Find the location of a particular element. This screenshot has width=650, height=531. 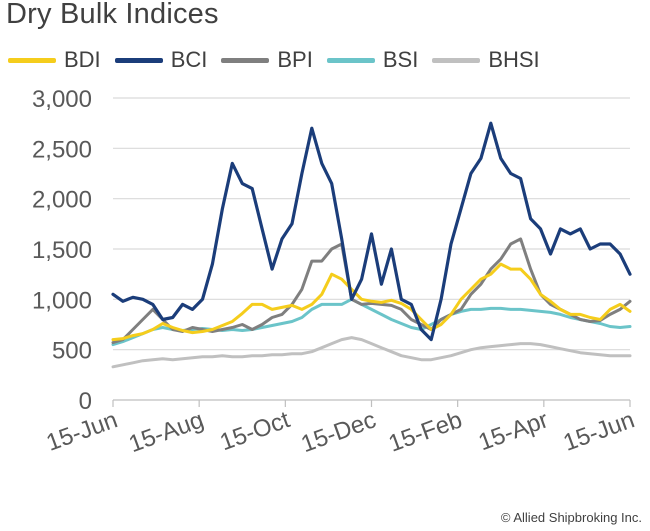

legend-label: BPI is located at coordinates (295, 59).